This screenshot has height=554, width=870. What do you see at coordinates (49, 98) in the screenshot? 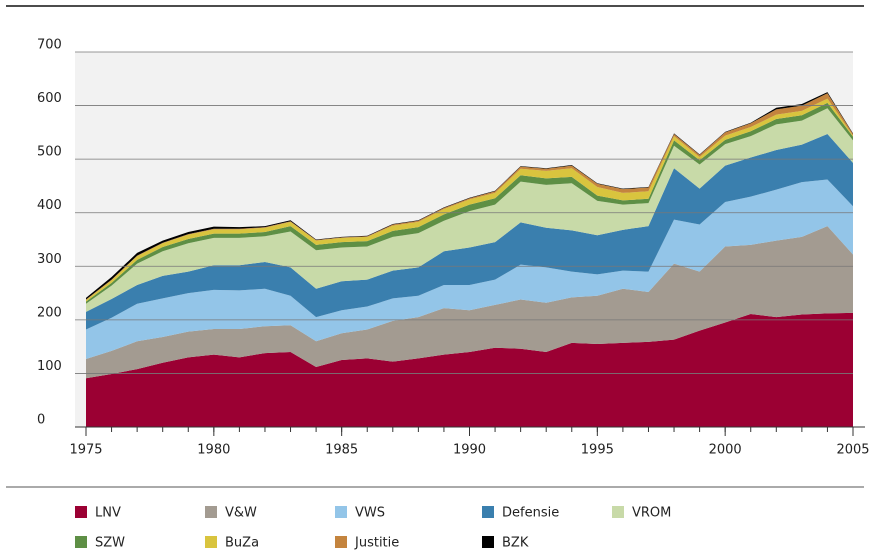
I see `y-tick-label: 600` at bounding box center [49, 98].